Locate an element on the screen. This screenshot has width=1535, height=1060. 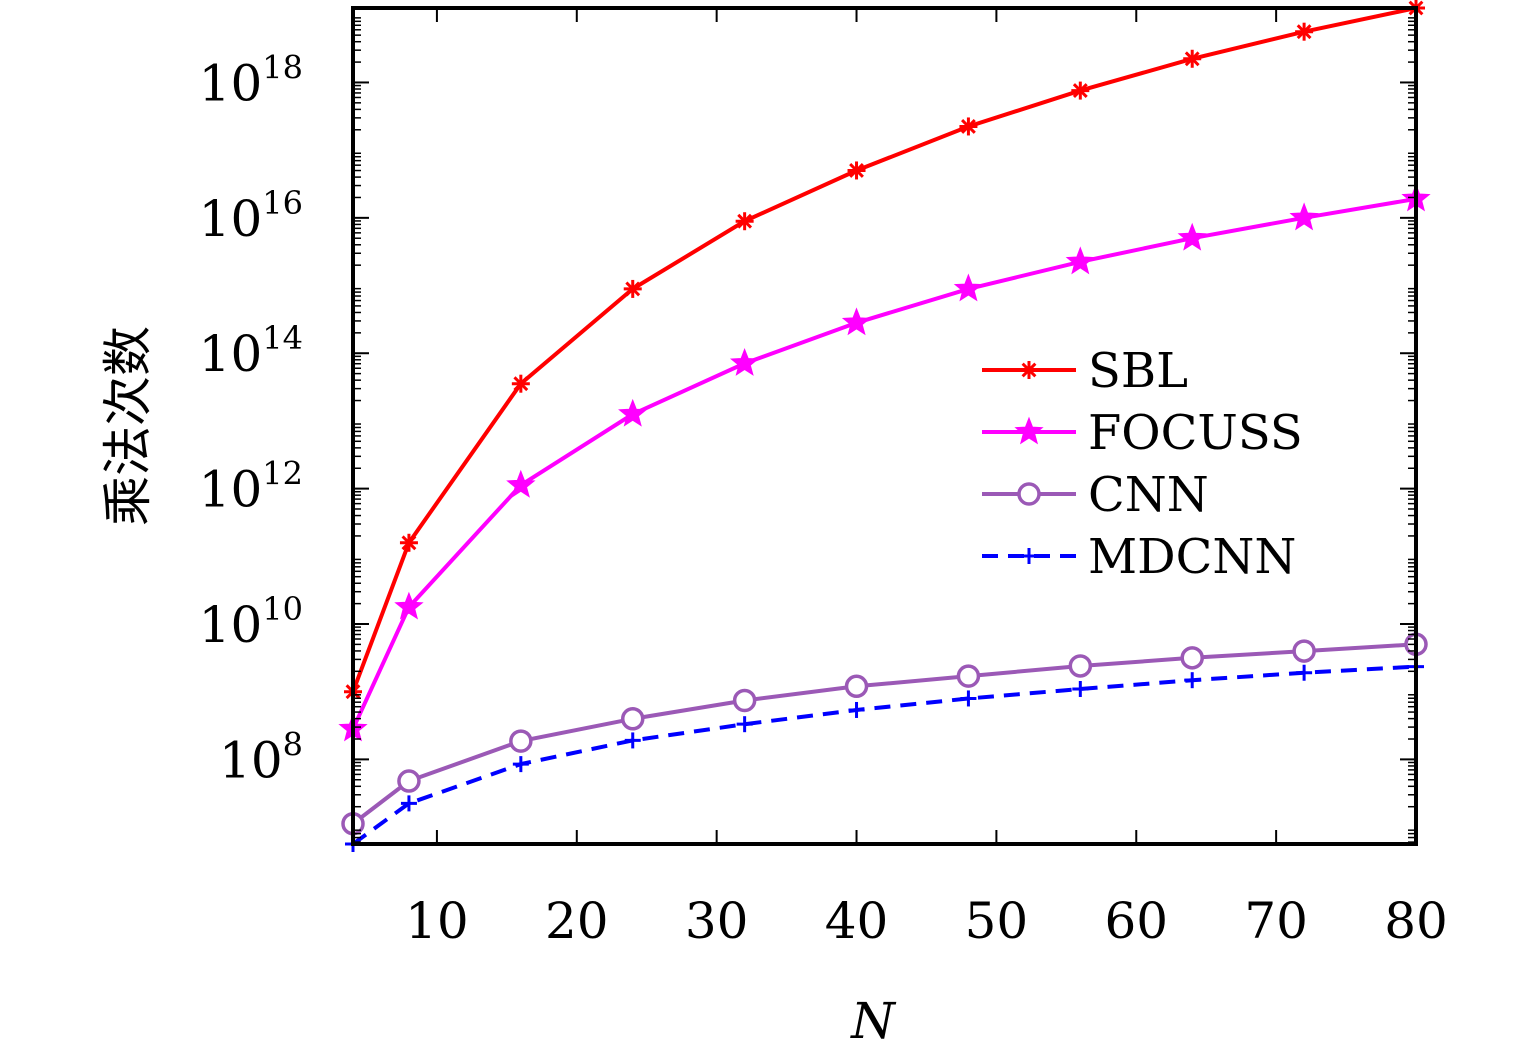
y-tick-label: 1016 is located at coordinates (251, 216).